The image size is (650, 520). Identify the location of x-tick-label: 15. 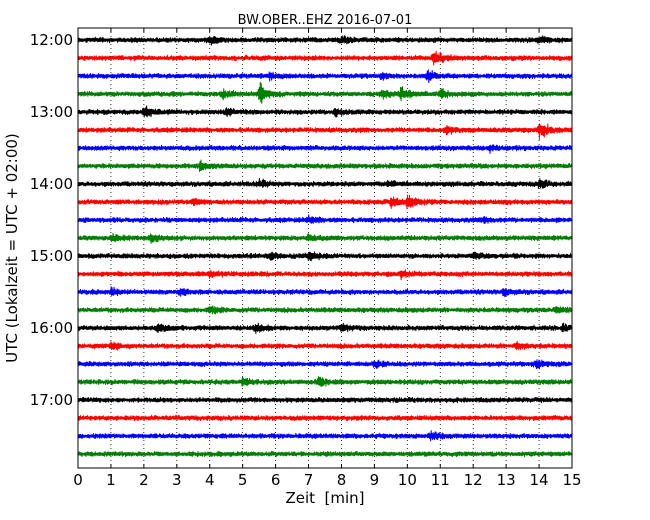
(571, 480).